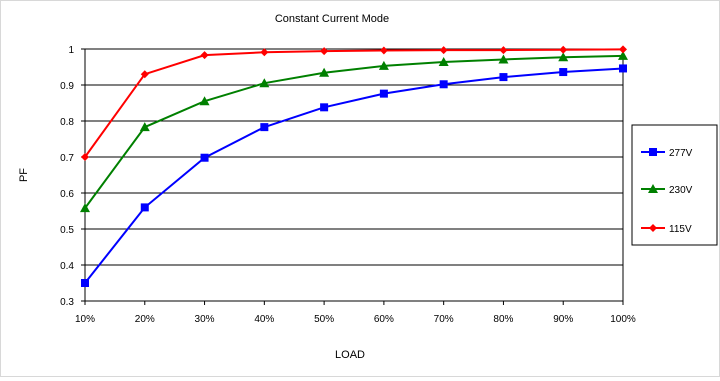 Image resolution: width=720 pixels, height=381 pixels. Describe the element at coordinates (67, 230) in the screenshot. I see `y-tick-label: 0.5` at that location.